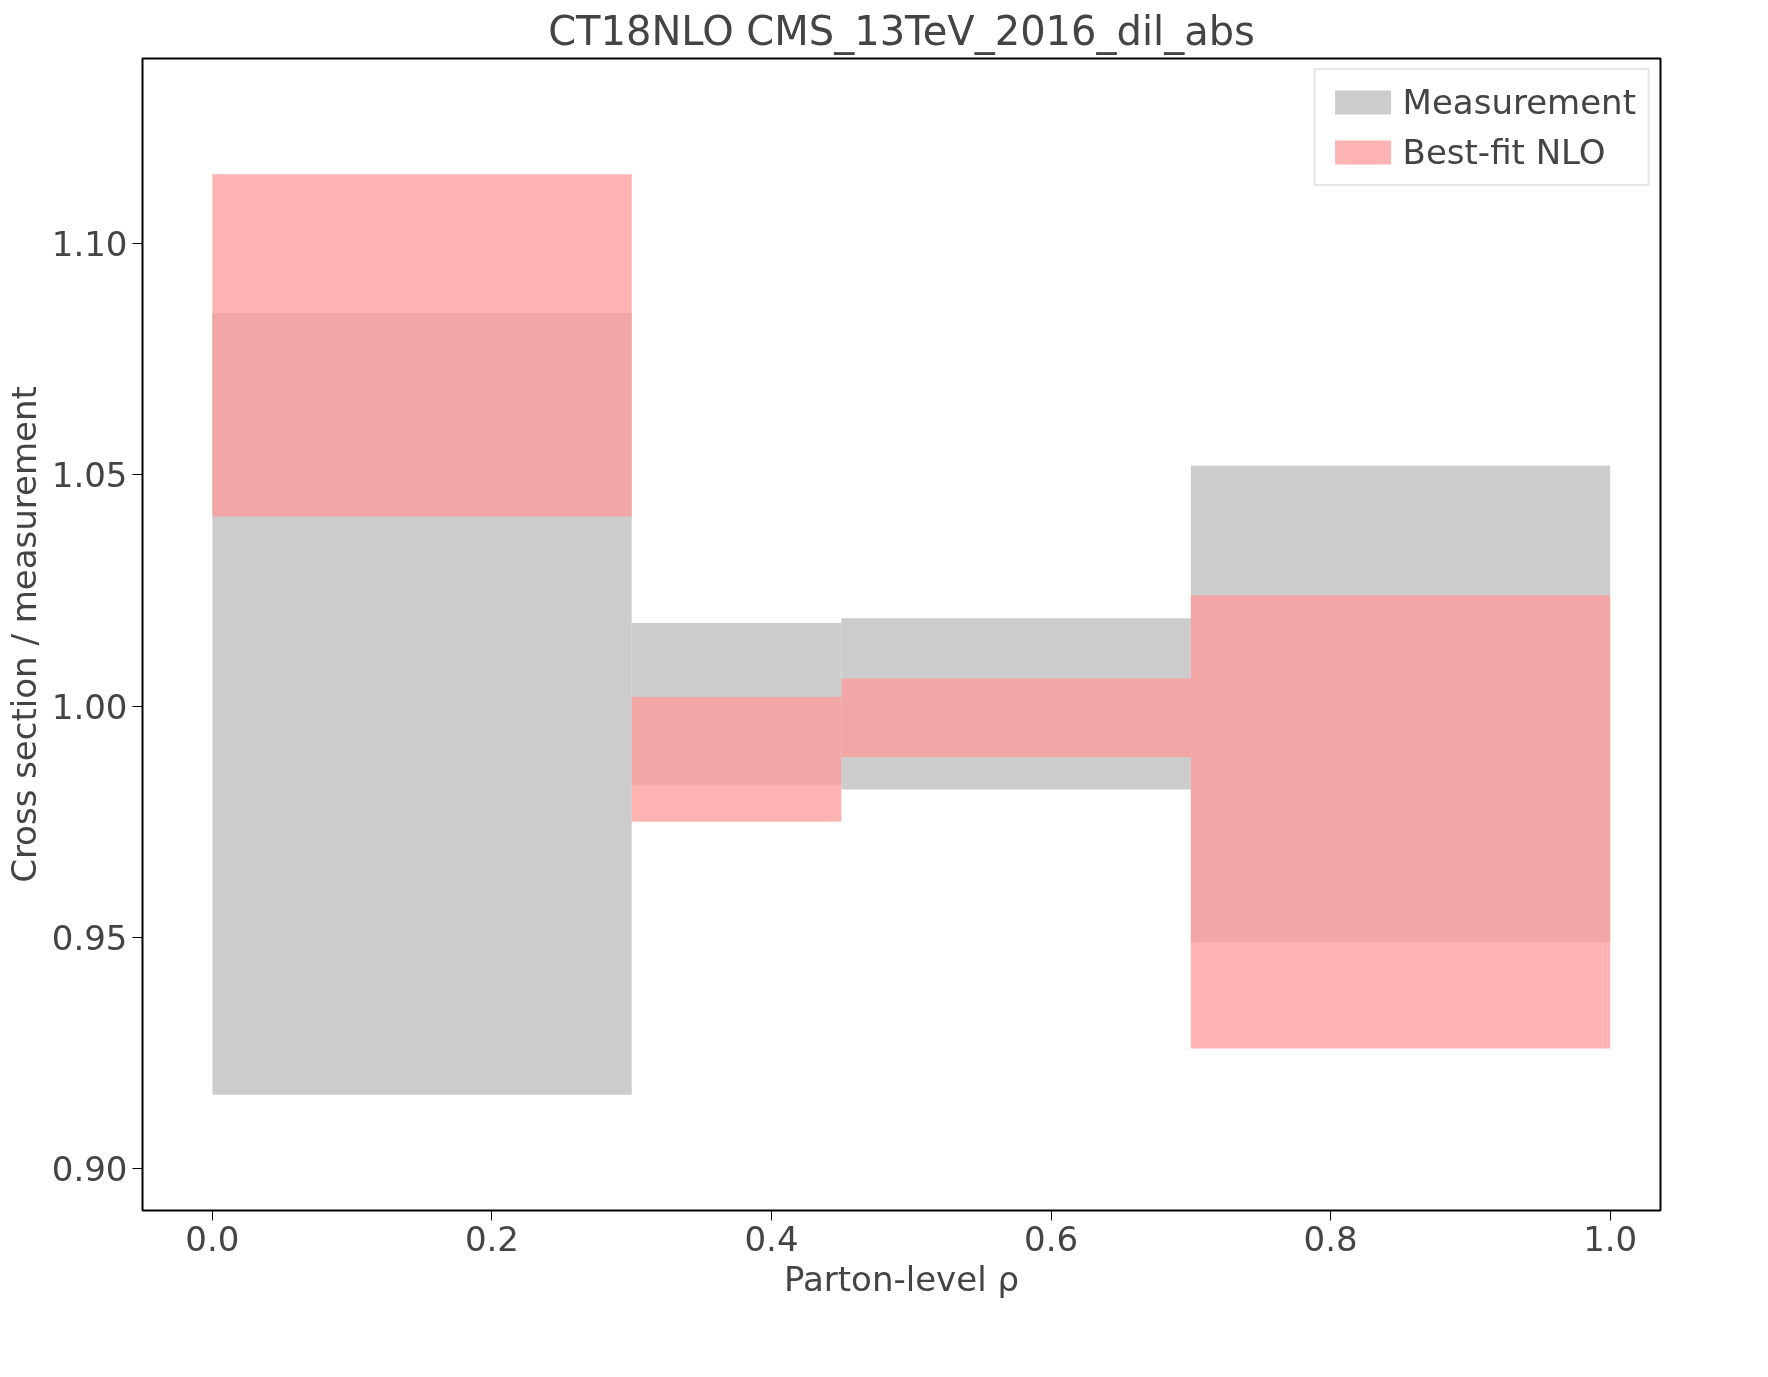  I want to click on legend-label: Best-fit NLO, so click(1504, 152).